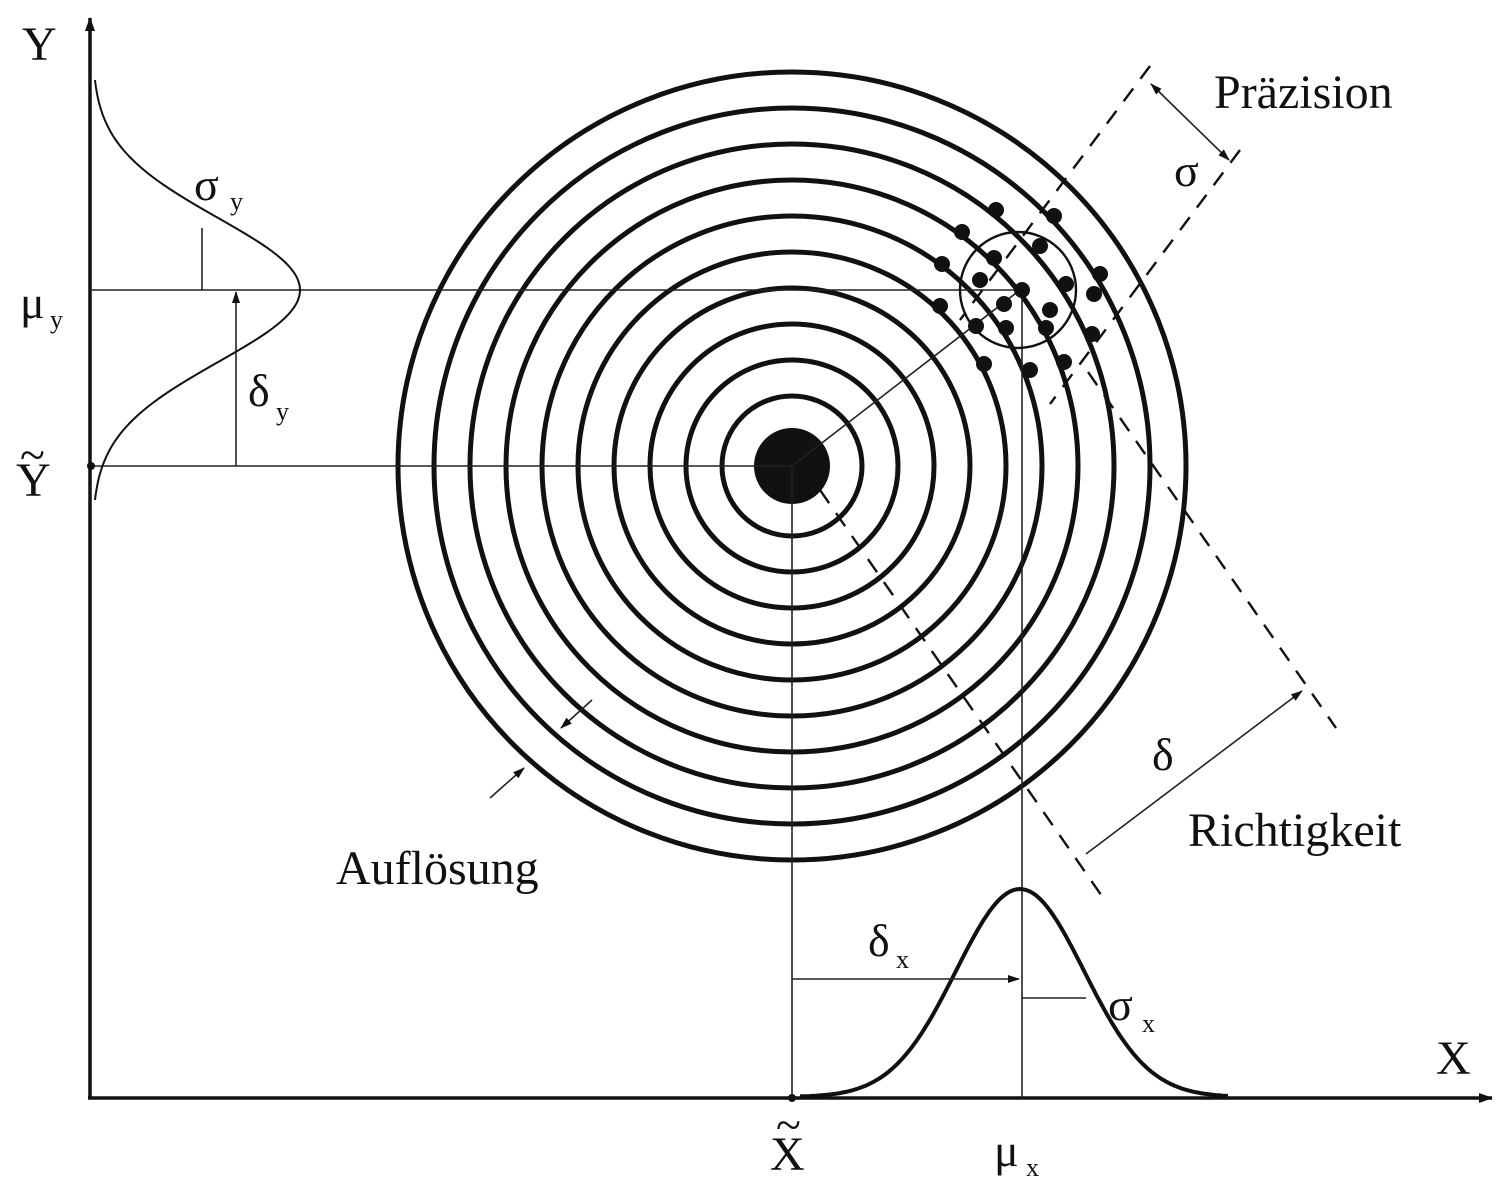 This screenshot has height=1188, width=1512. Describe the element at coordinates (1295, 830) in the screenshot. I see `accuracy-label: Richtigkeit` at that location.